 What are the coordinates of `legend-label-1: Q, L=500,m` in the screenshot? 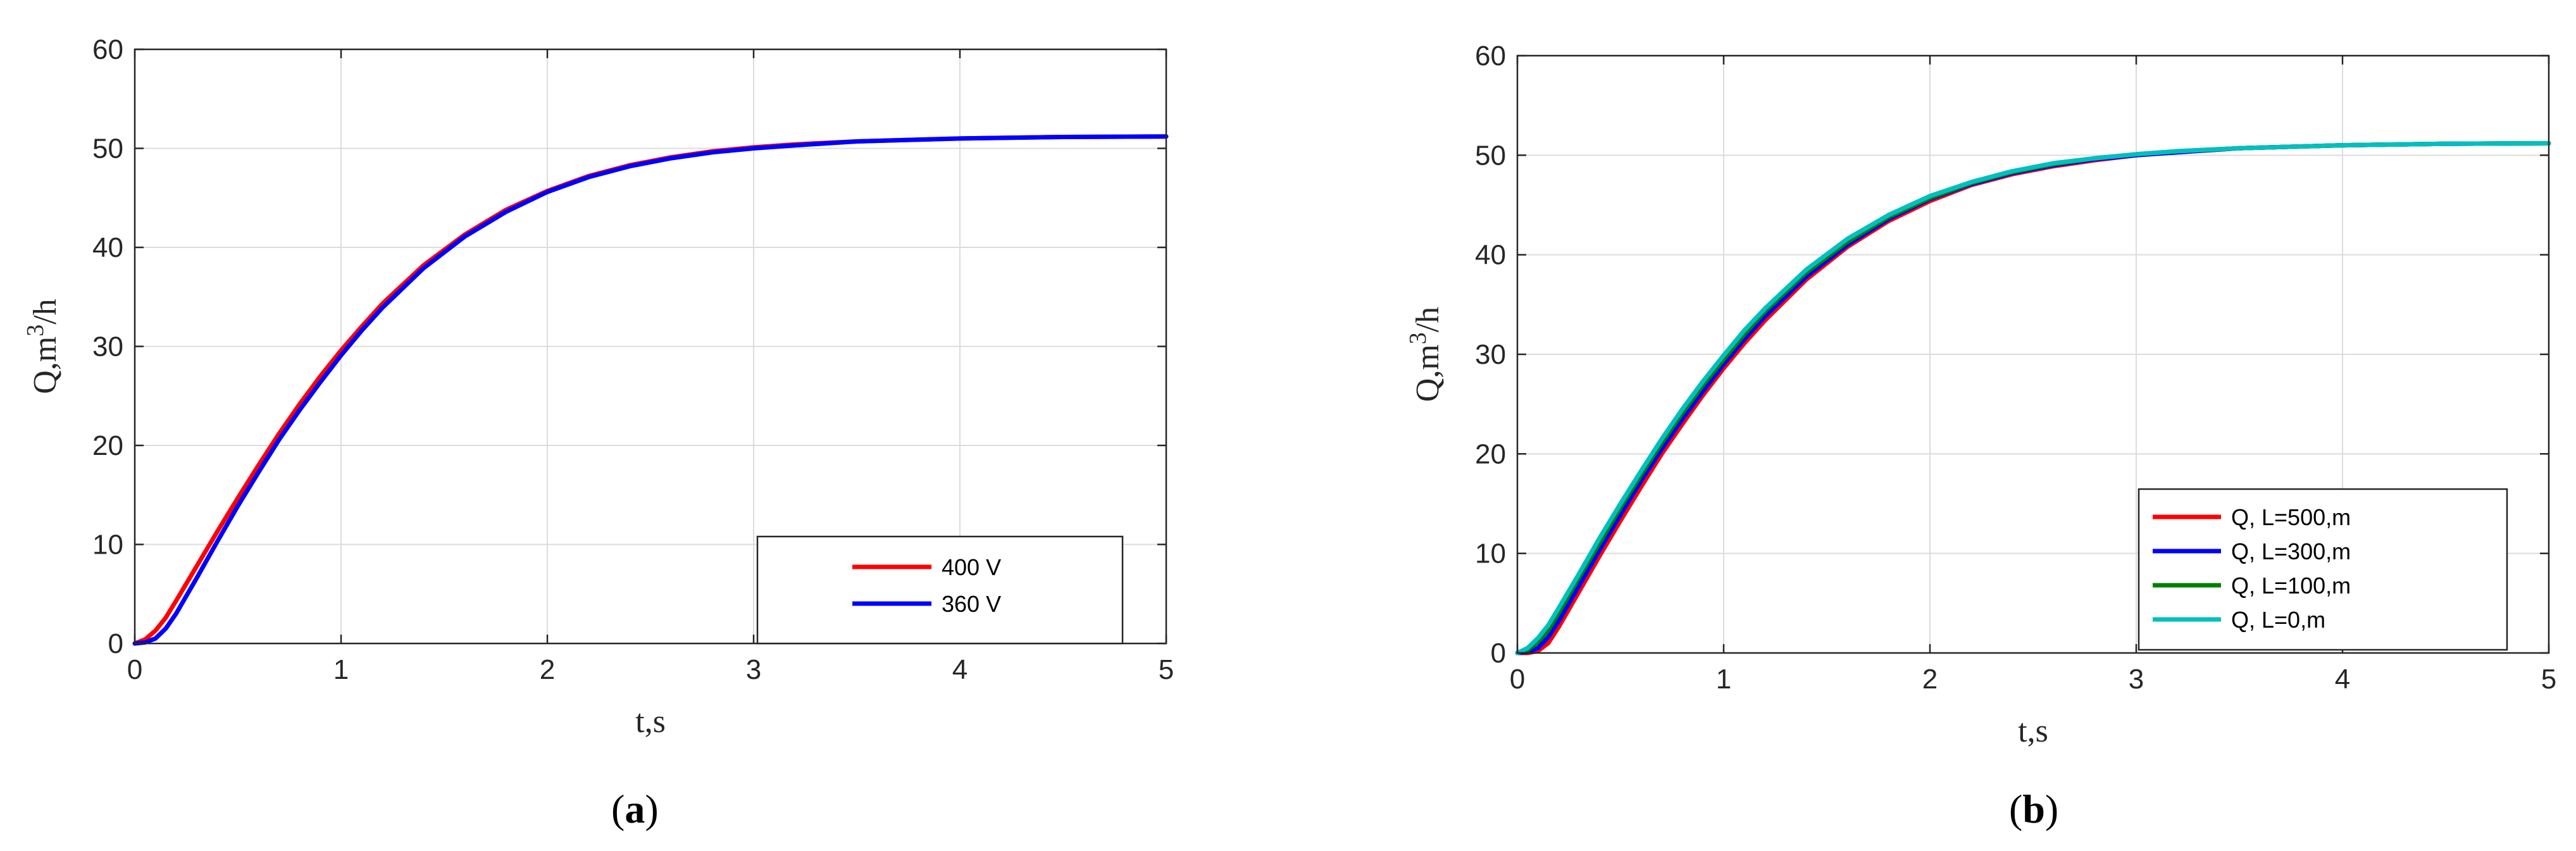 It's located at (2291, 517).